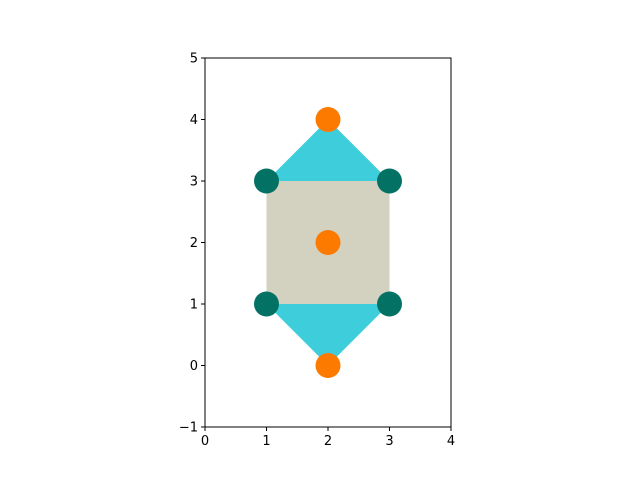 The height and width of the screenshot is (480, 640). I want to click on x-tick-label: 4, so click(451, 441).